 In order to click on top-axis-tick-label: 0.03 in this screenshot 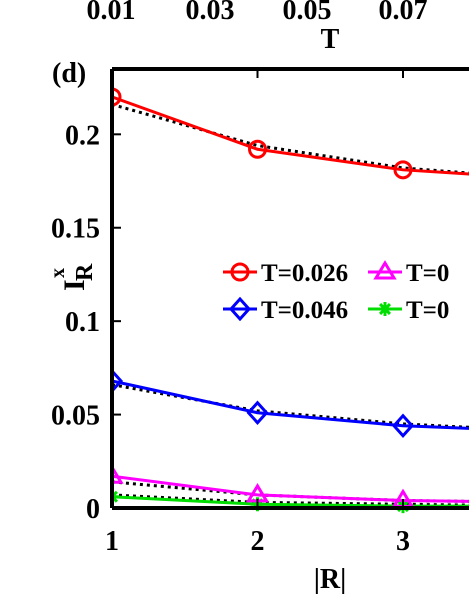, I will do `click(210, 13)`.